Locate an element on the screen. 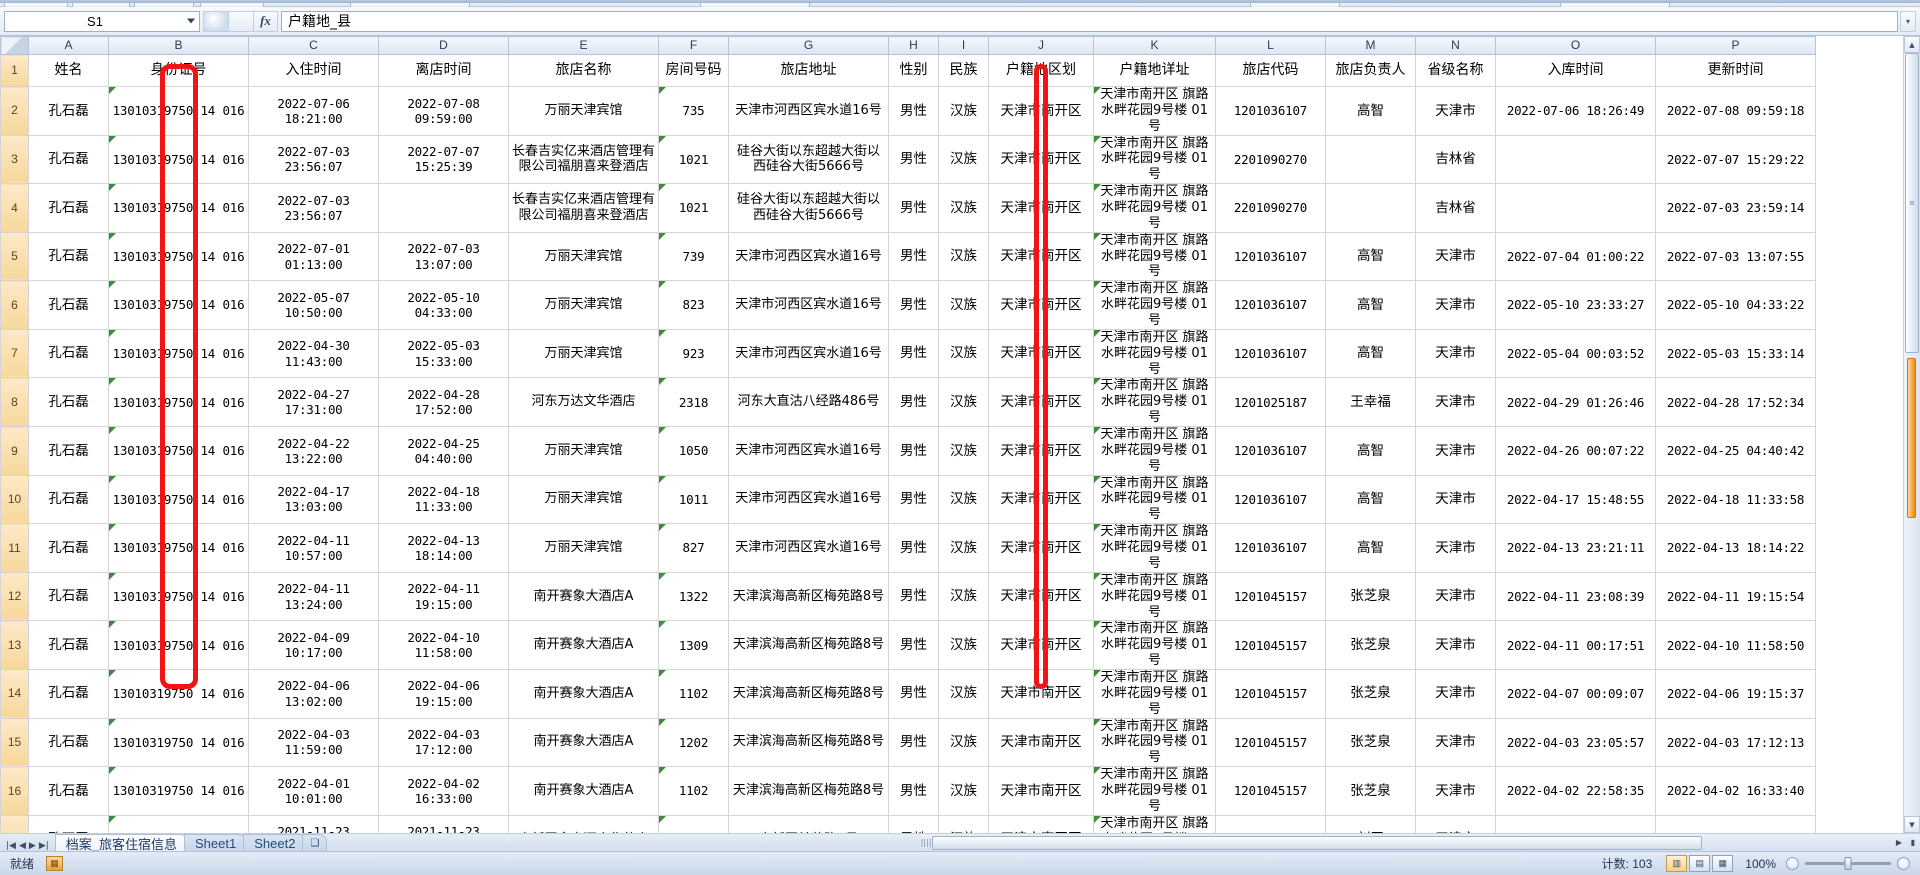 This screenshot has height=875, width=1920. cell-checkin: 2022-04-30 11:43:00 is located at coordinates (313, 353).